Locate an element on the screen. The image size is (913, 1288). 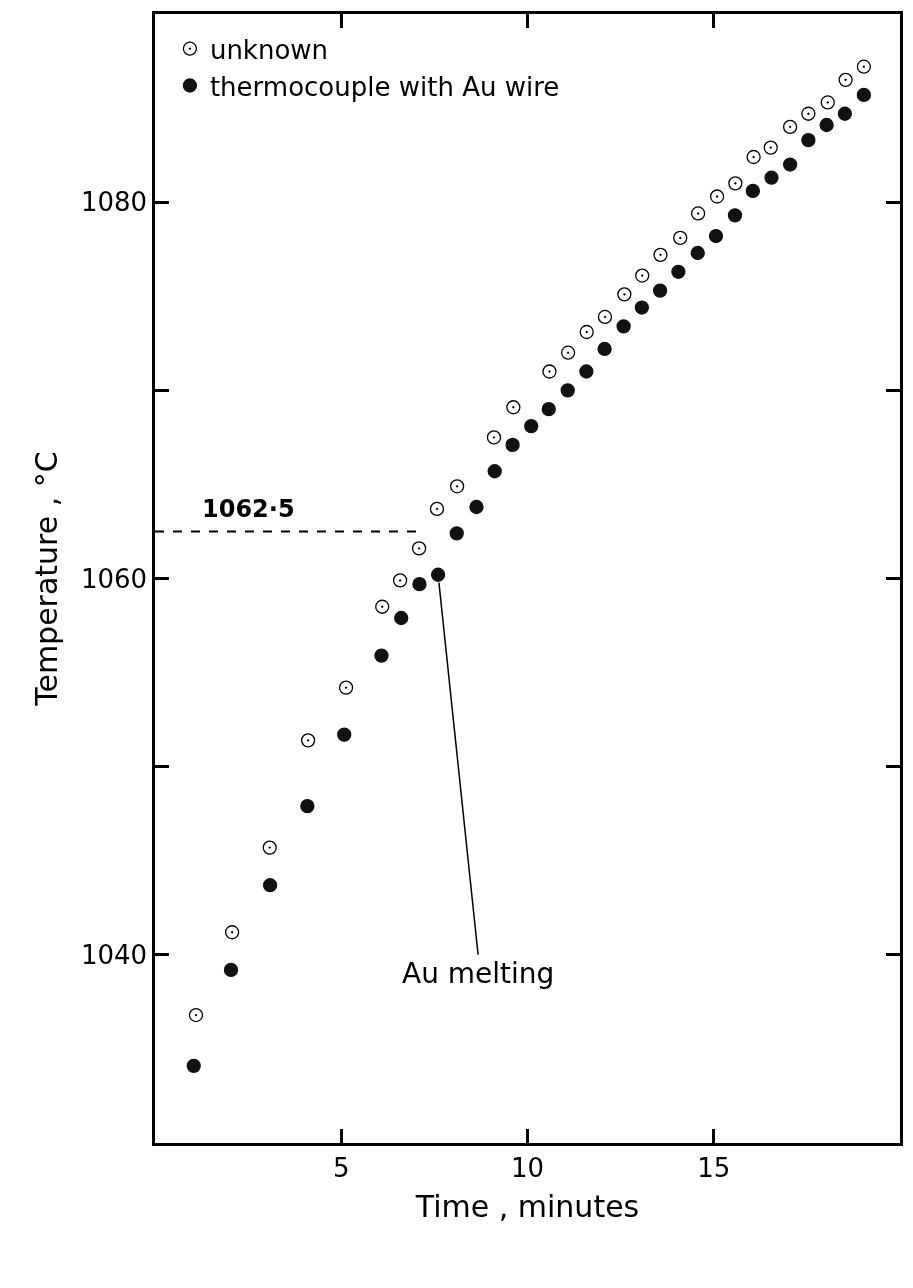
y-tick-label: 1080 is located at coordinates (114, 202).